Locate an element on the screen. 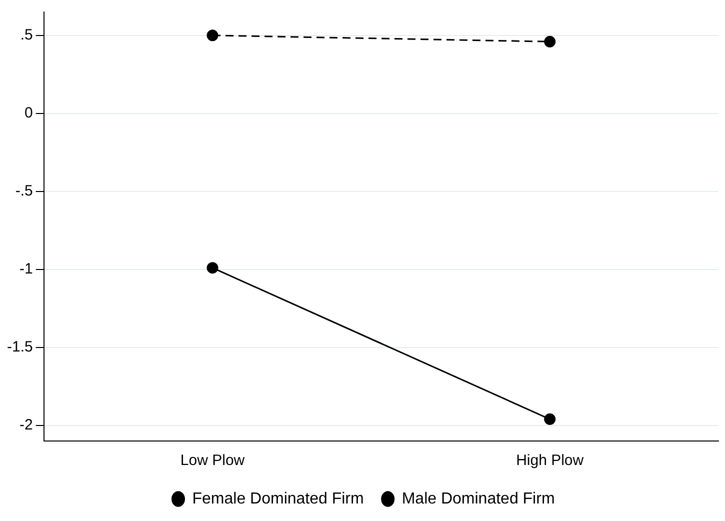 Image resolution: width=725 pixels, height=521 pixels. y-tick-label: .5 is located at coordinates (26, 35).